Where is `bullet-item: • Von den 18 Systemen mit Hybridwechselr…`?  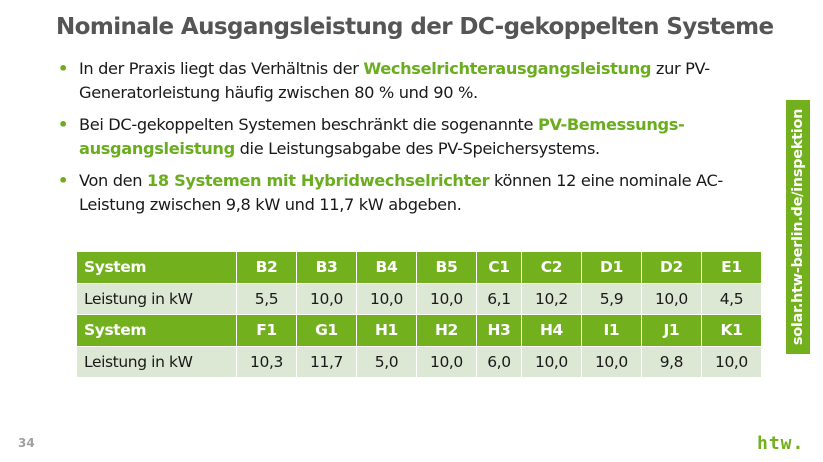
bullet-item: • Von den 18 Systemen mit Hybridwechselr… is located at coordinates (406, 192).